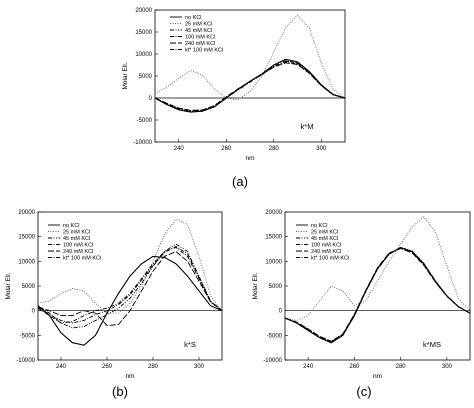 The height and width of the screenshot is (408, 474). I want to click on panel-annotation: k*M, so click(307, 126).